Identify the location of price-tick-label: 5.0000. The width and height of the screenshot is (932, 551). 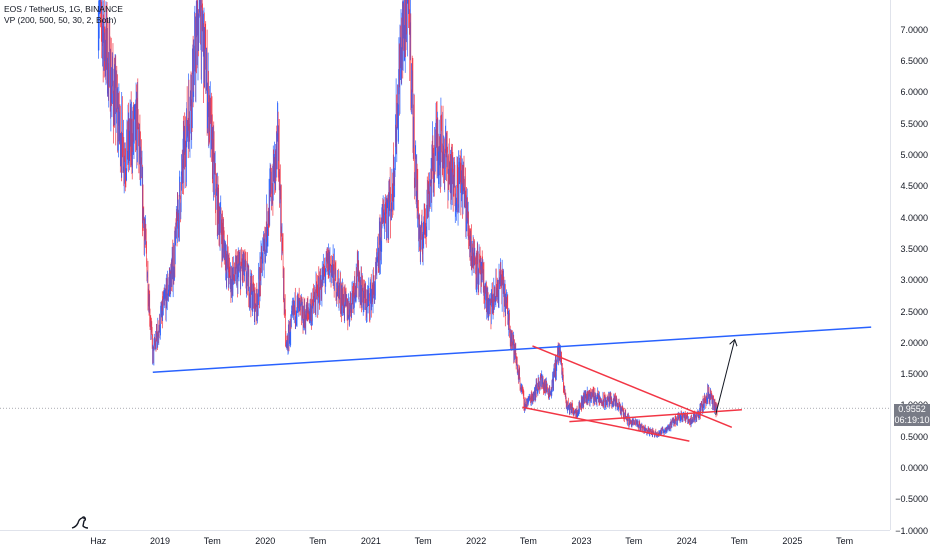
(914, 155).